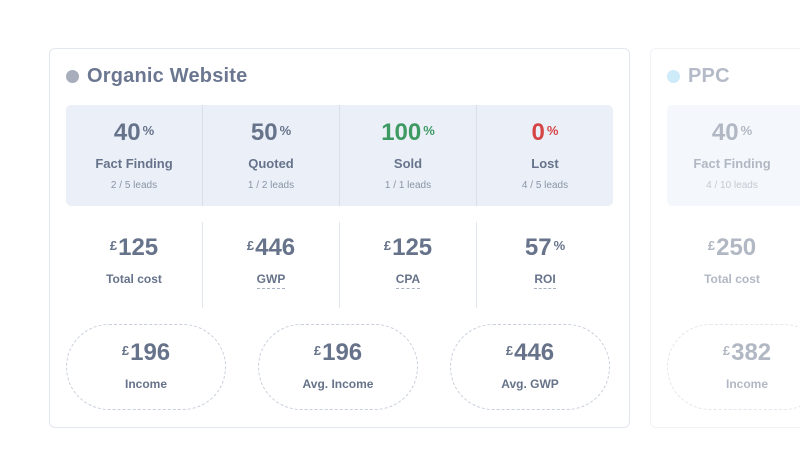 The width and height of the screenshot is (800, 472). Describe the element at coordinates (134, 265) in the screenshot. I see `metric-total-cost: £125 Total cost` at that location.